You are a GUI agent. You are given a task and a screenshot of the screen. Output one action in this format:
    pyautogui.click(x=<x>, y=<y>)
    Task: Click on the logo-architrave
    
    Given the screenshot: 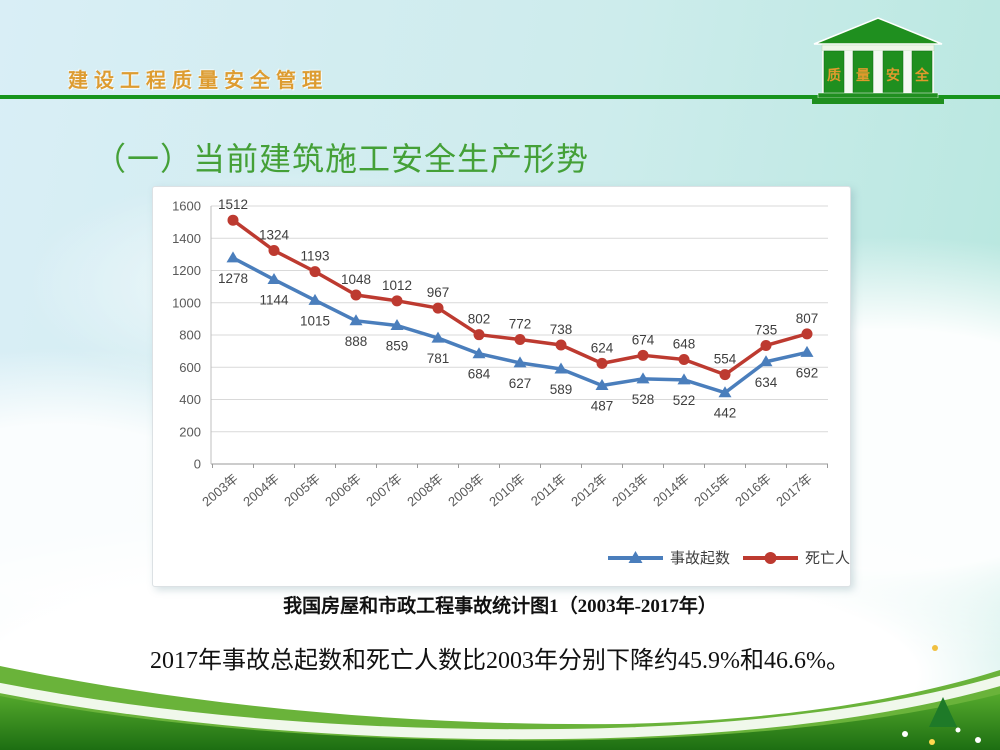 What is the action you would take?
    pyautogui.click(x=878, y=48)
    